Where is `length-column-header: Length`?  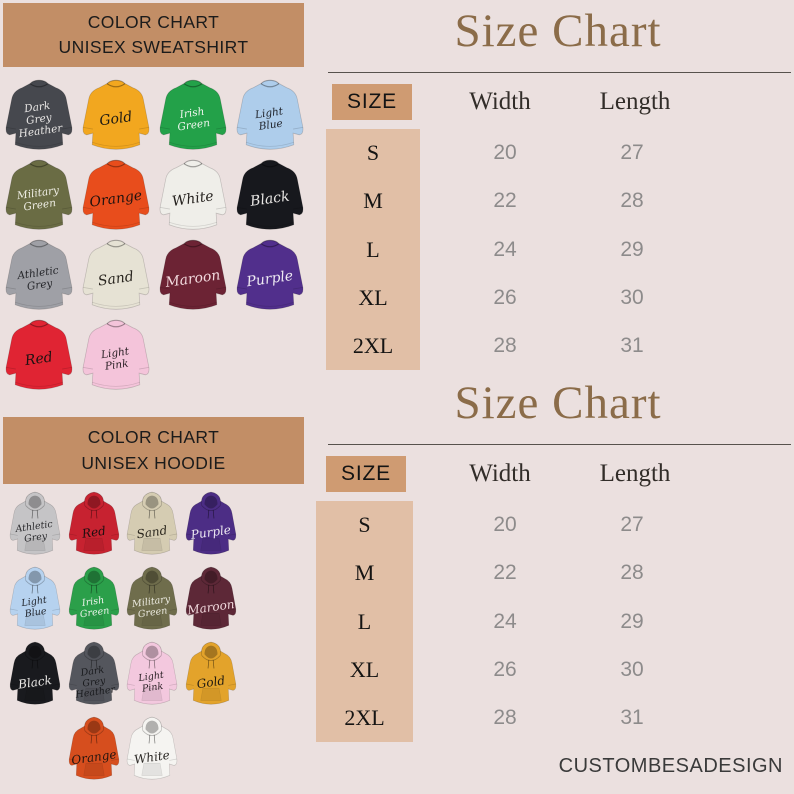
length-column-header: Length is located at coordinates (635, 473).